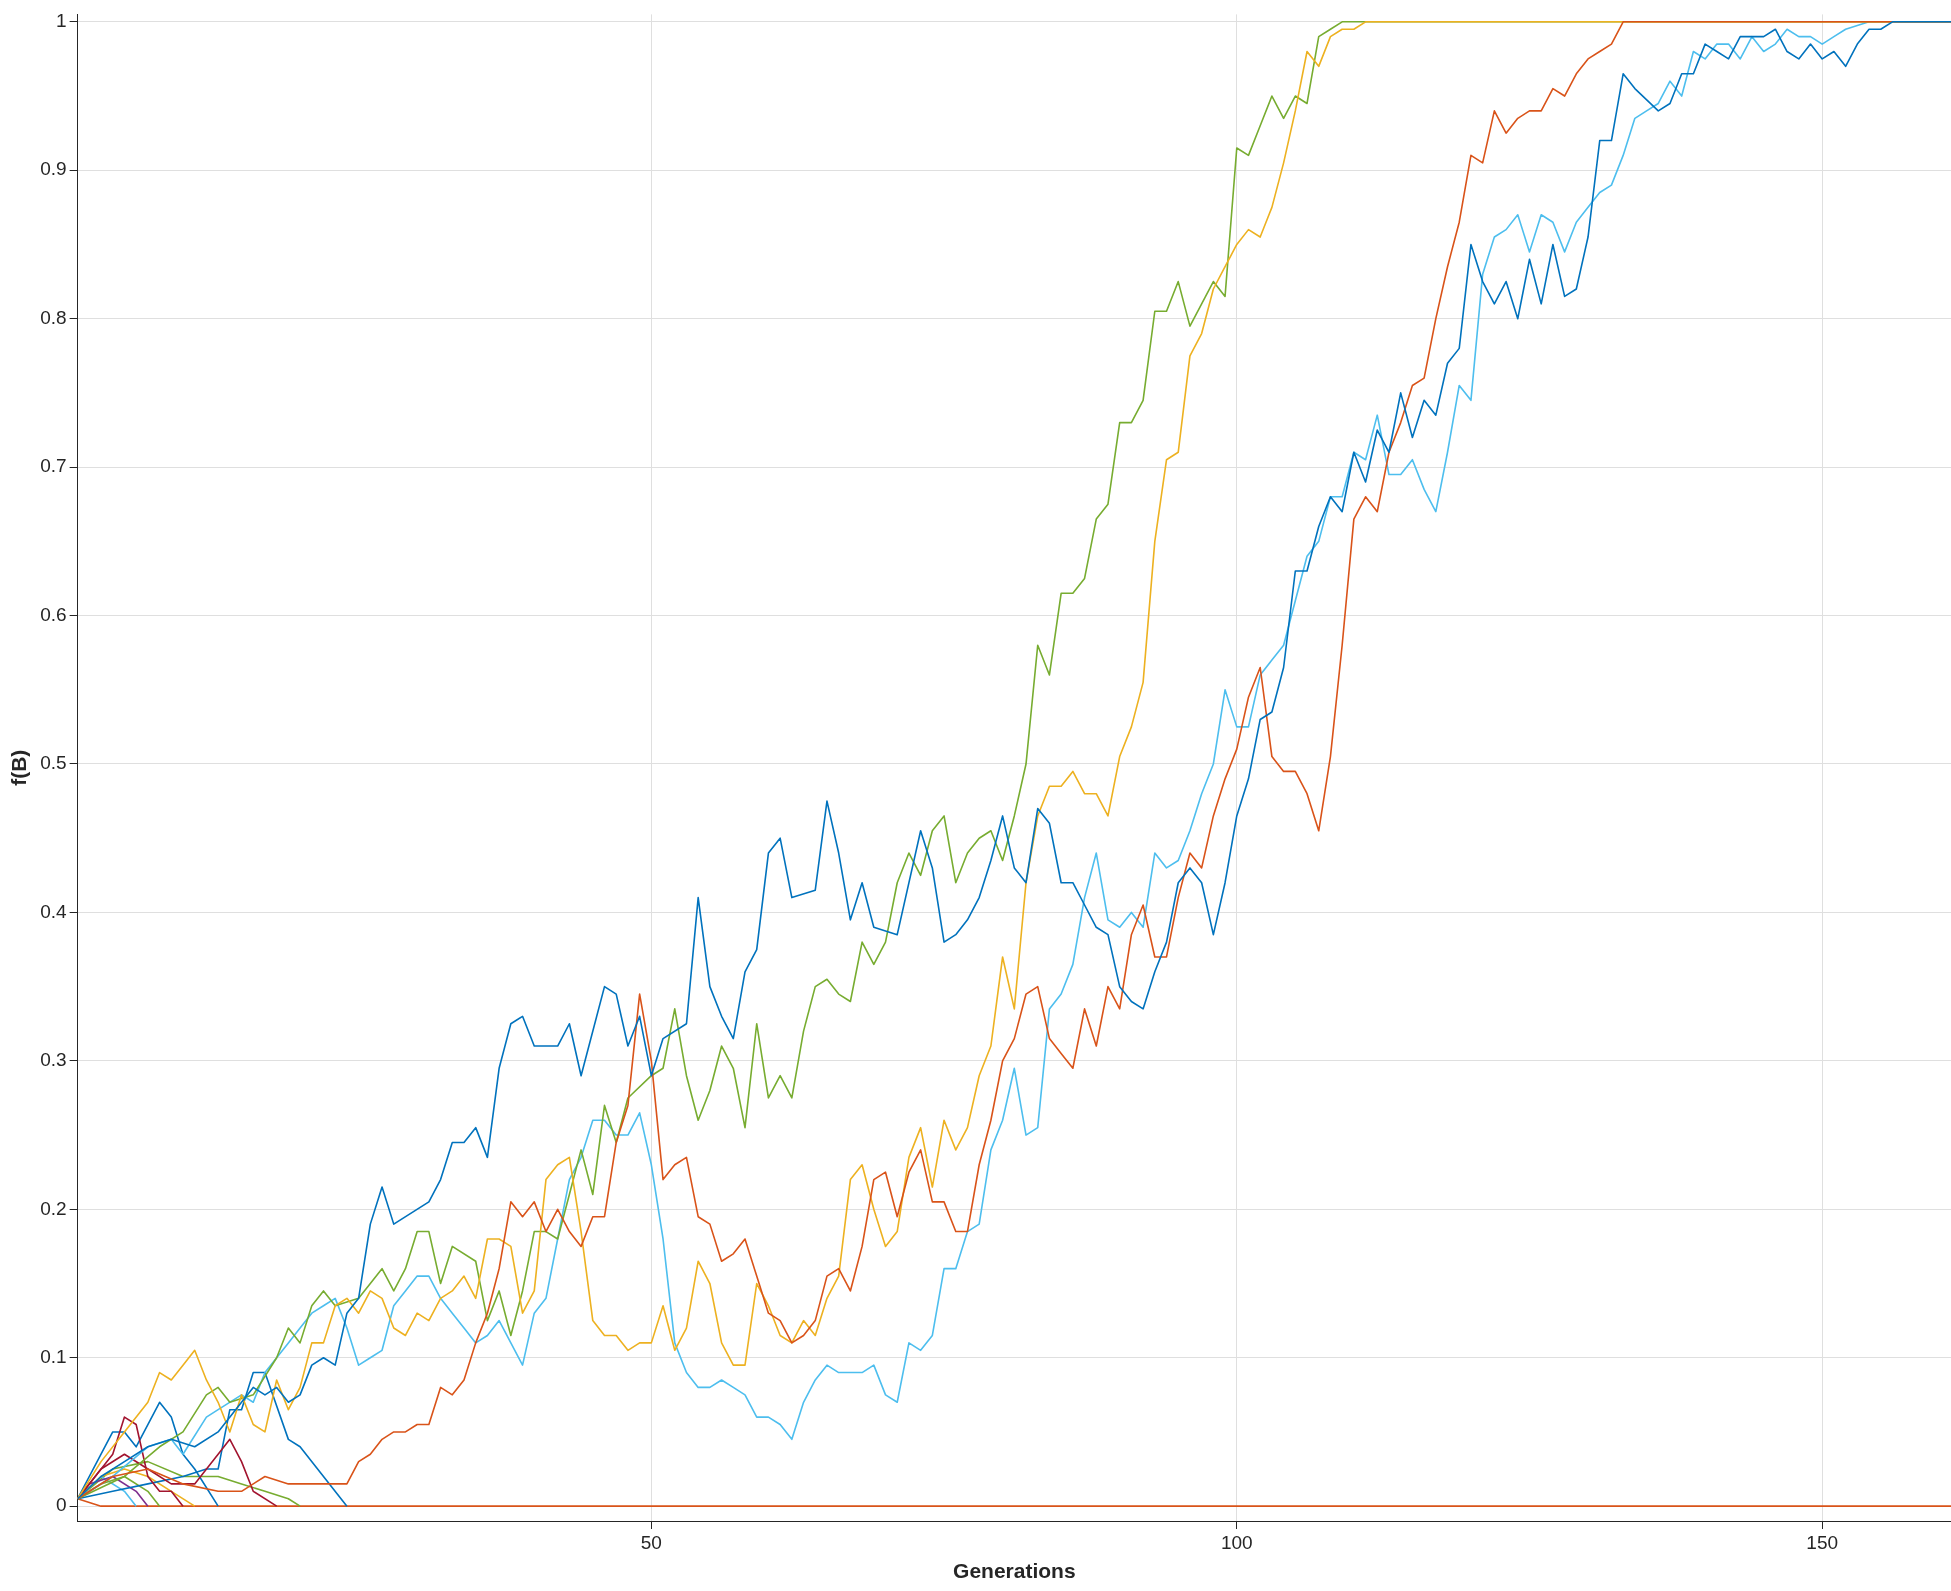 This screenshot has width=1951, height=1591. I want to click on y-tick-label: 0.2, so click(53, 1208).